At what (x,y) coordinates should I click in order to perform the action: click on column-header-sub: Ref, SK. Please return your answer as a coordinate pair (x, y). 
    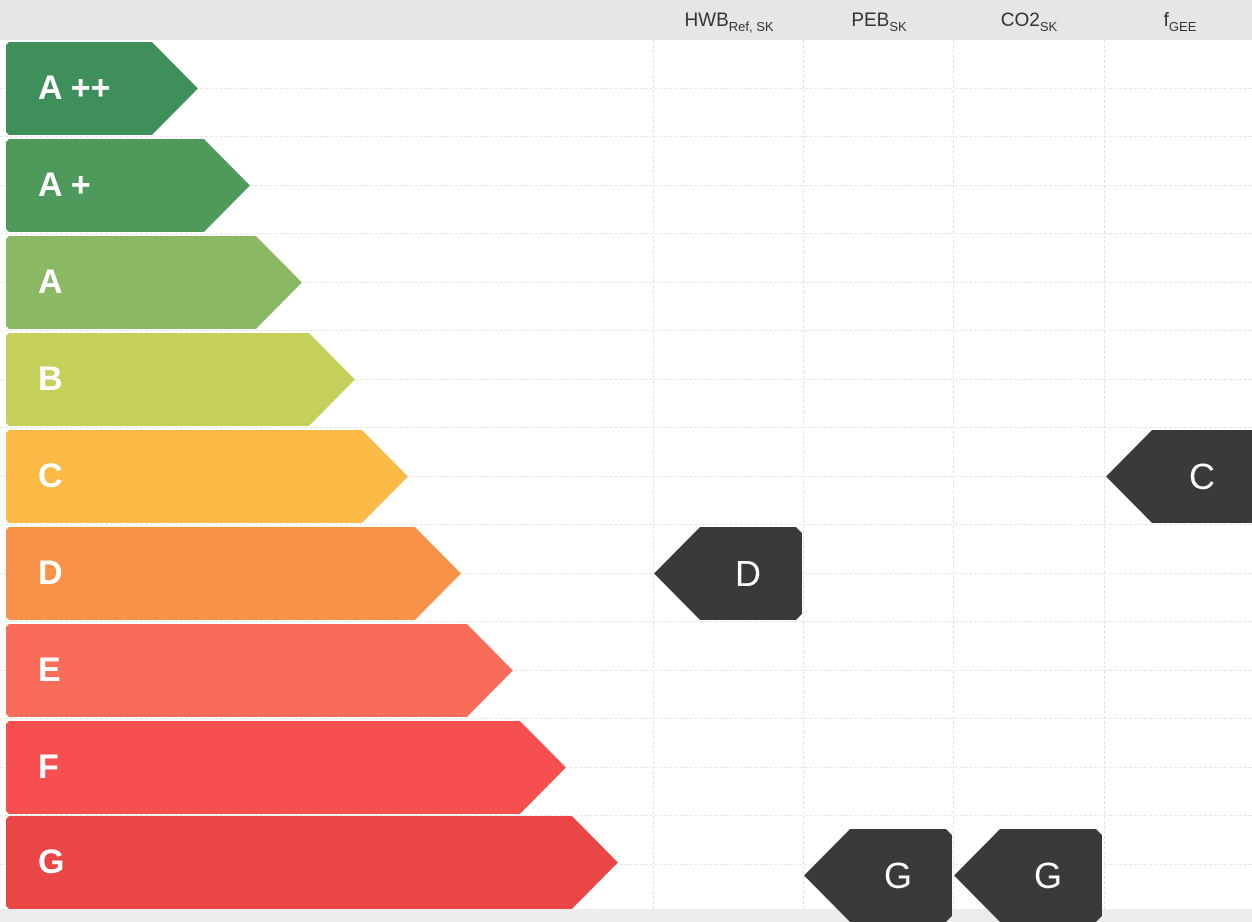
    Looking at the image, I should click on (751, 26).